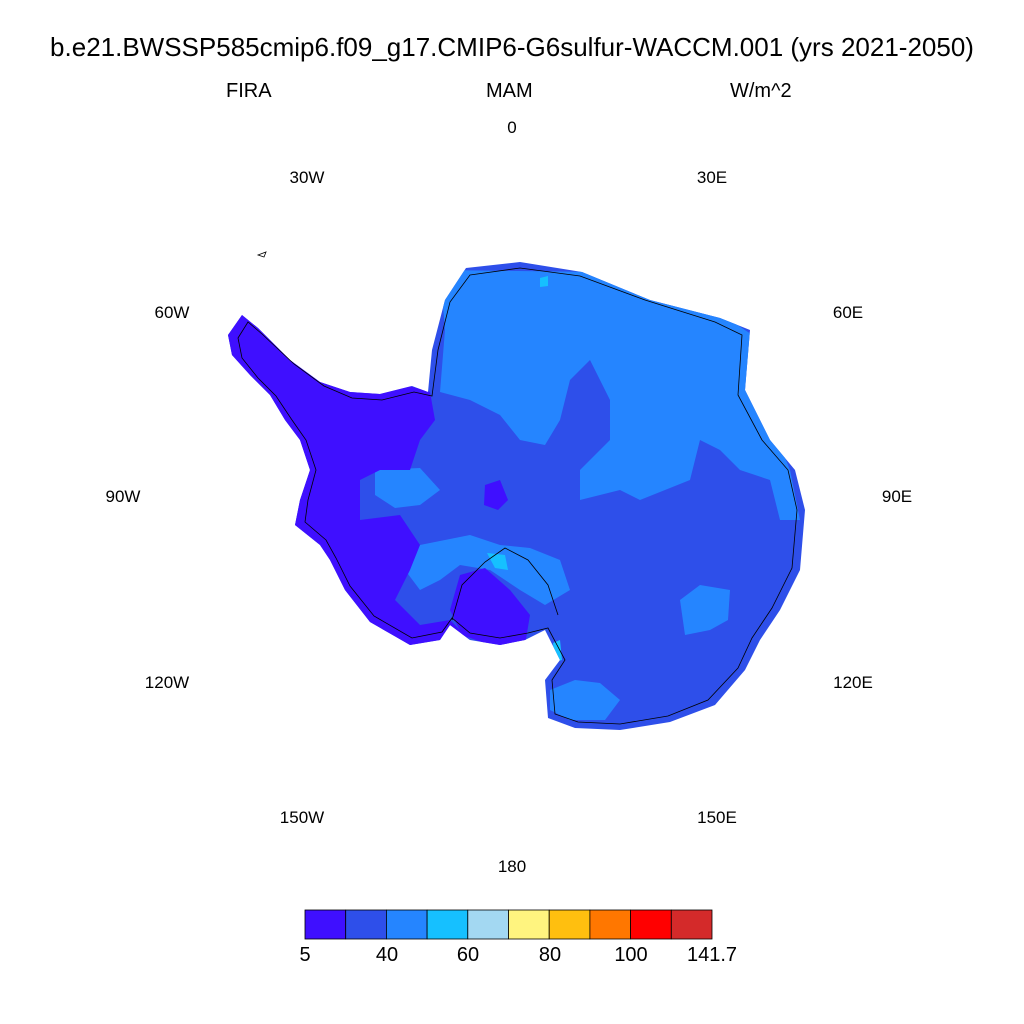  Describe the element at coordinates (249, 91) in the screenshot. I see `variable-label: FIRA` at that location.